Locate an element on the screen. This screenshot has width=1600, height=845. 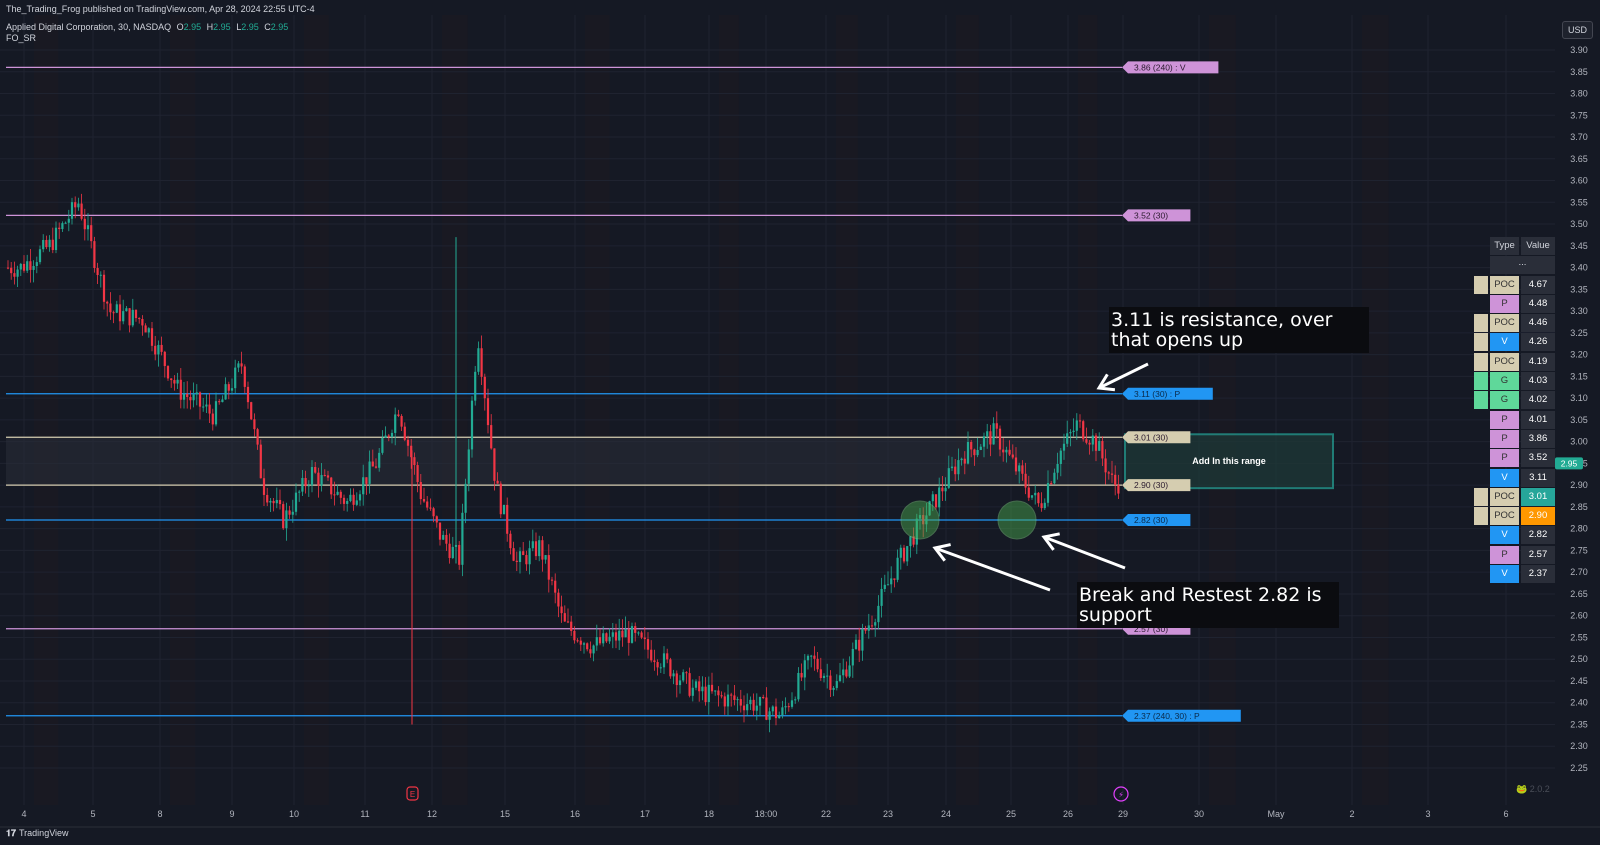
levels-table-row: POC 2.90 is located at coordinates (1514, 516).